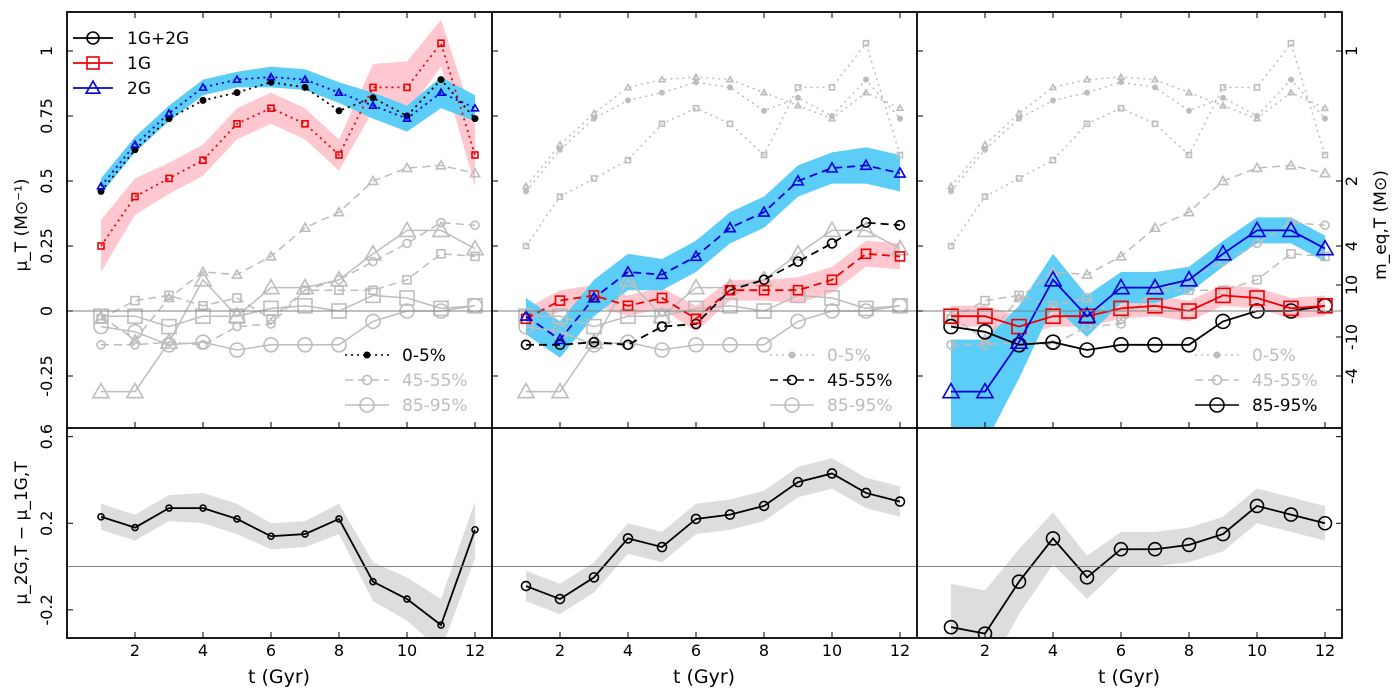 The image size is (1400, 700). What do you see at coordinates (22, 224) in the screenshot?
I see `top-y-axis-label: μ_T (M⊙⁻¹)` at bounding box center [22, 224].